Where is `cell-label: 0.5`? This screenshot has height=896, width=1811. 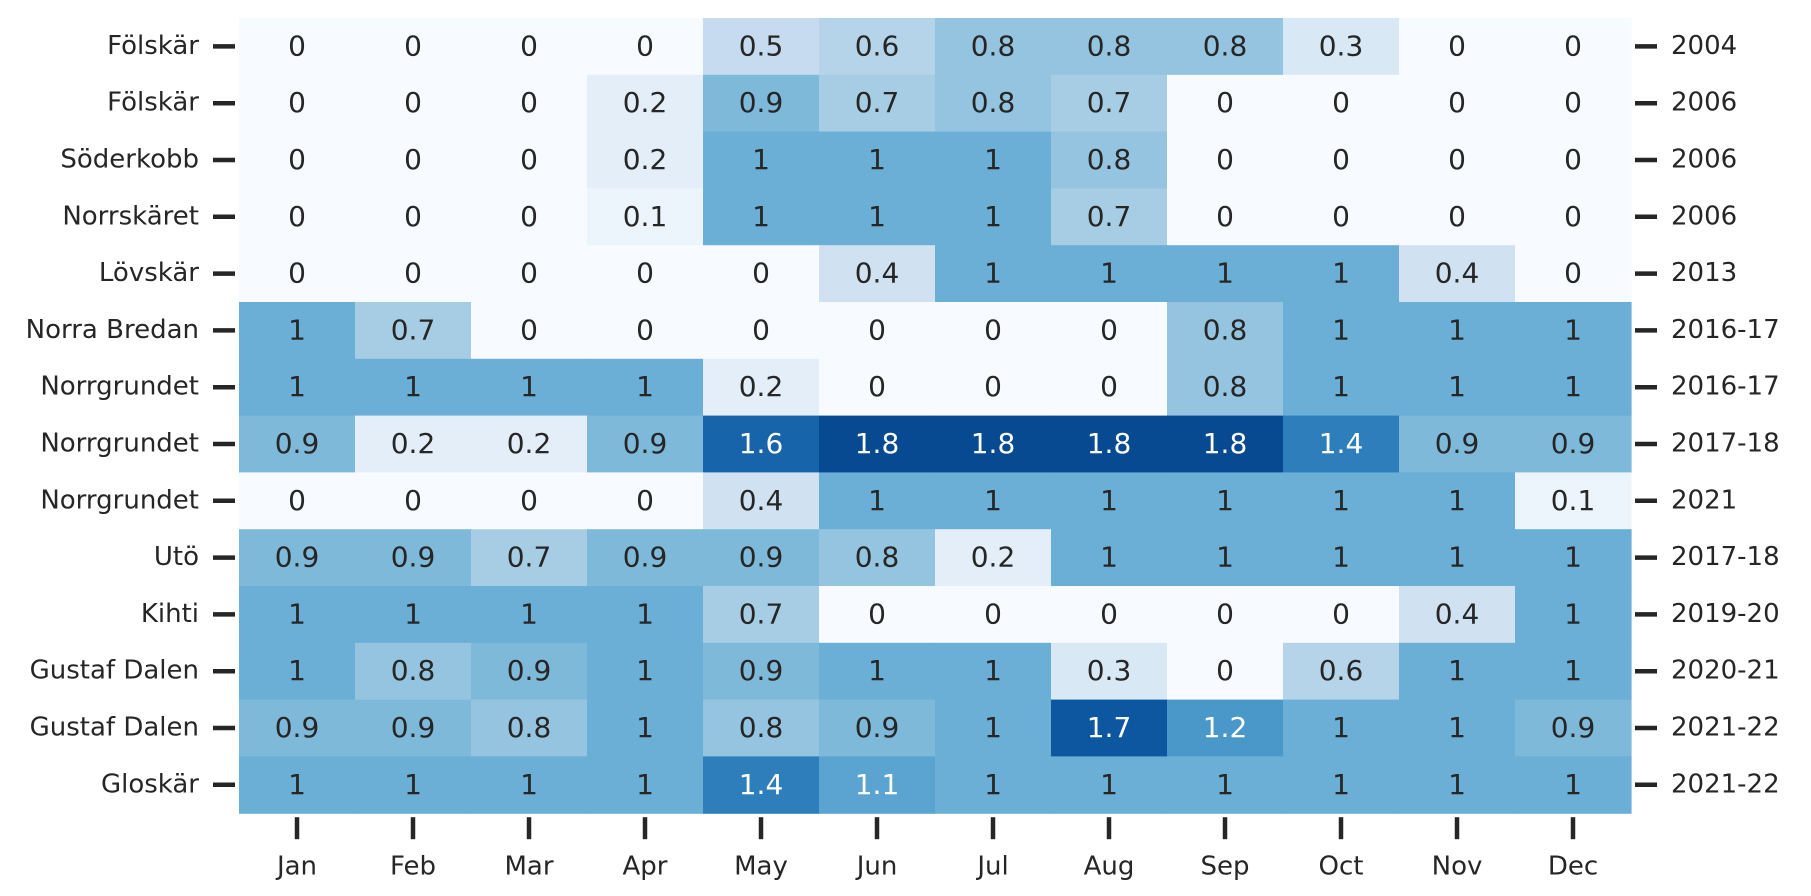
cell-label: 0.5 is located at coordinates (761, 45).